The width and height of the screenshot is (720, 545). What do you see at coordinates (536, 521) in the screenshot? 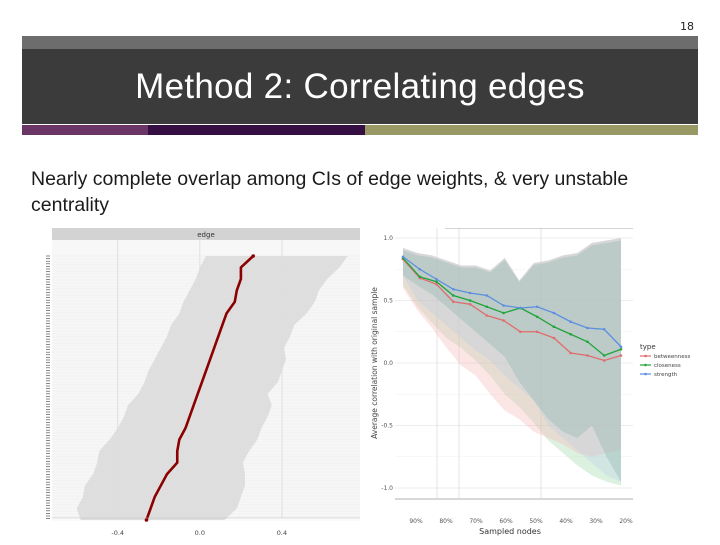
I see `x-tick-label: 50%` at bounding box center [536, 521].